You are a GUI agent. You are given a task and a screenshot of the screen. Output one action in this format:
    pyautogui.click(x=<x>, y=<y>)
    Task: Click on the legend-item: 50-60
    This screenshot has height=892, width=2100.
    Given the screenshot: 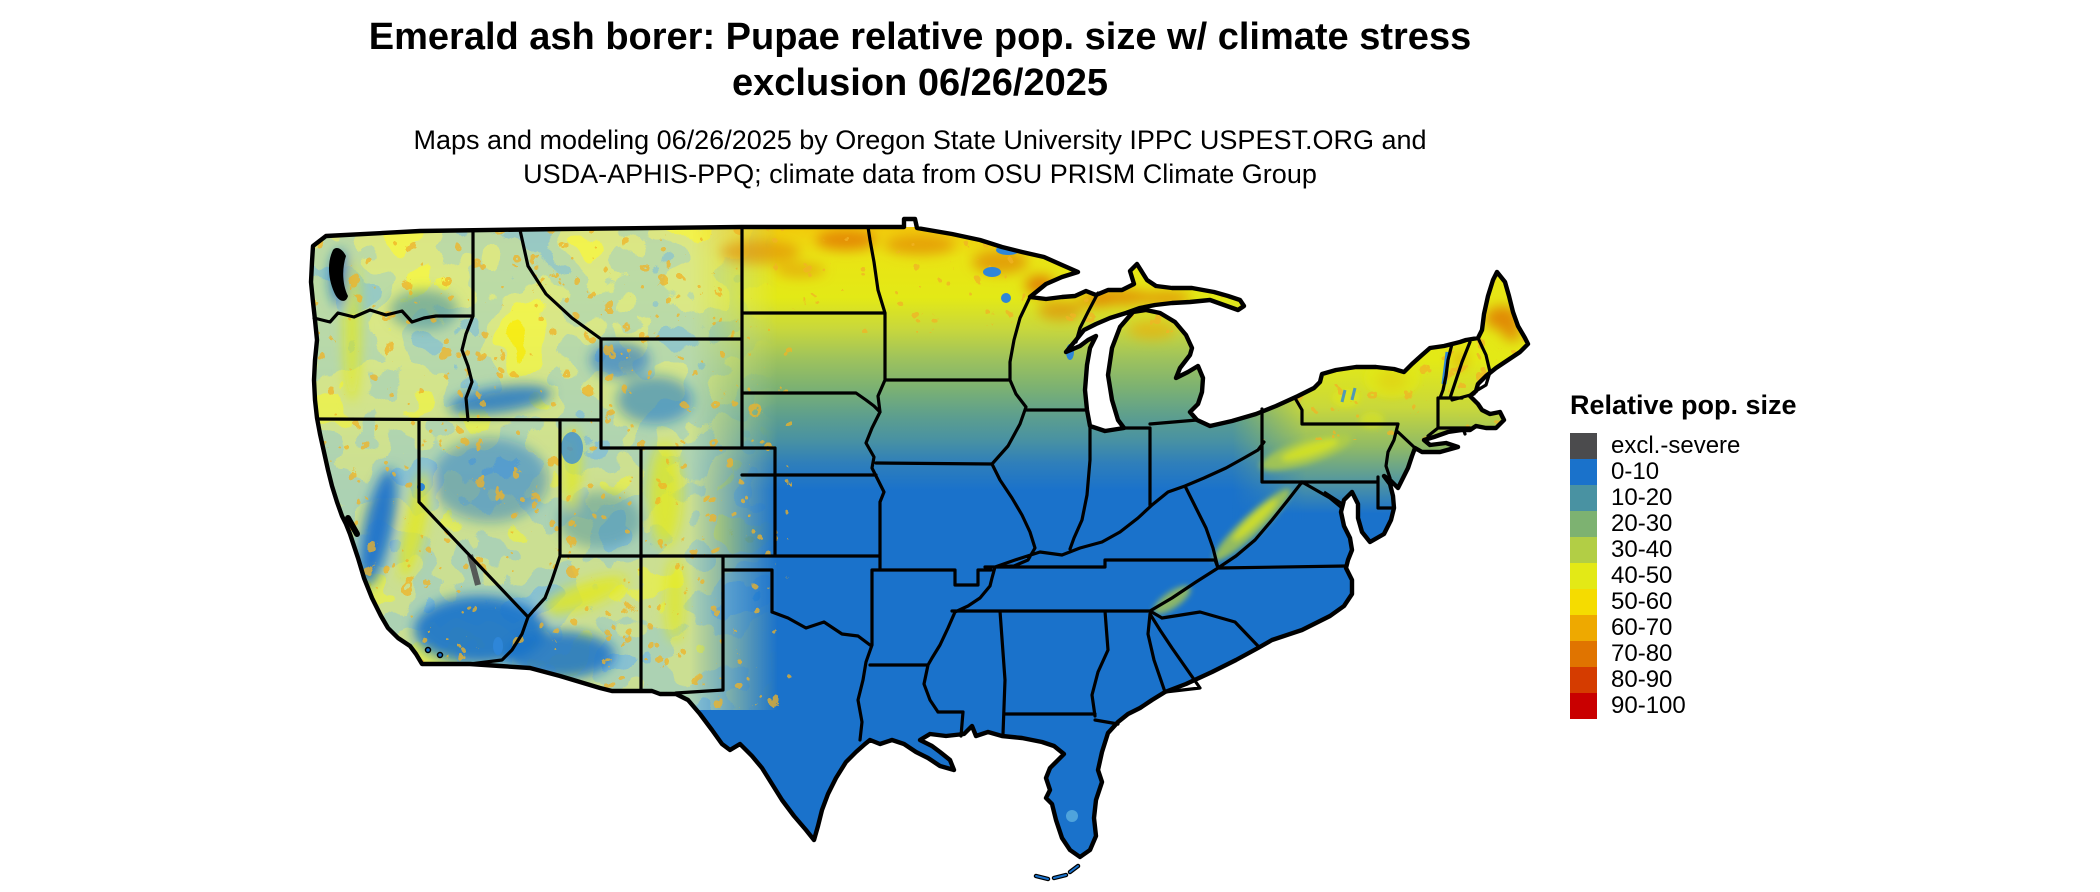 What is the action you would take?
    pyautogui.click(x=1720, y=601)
    